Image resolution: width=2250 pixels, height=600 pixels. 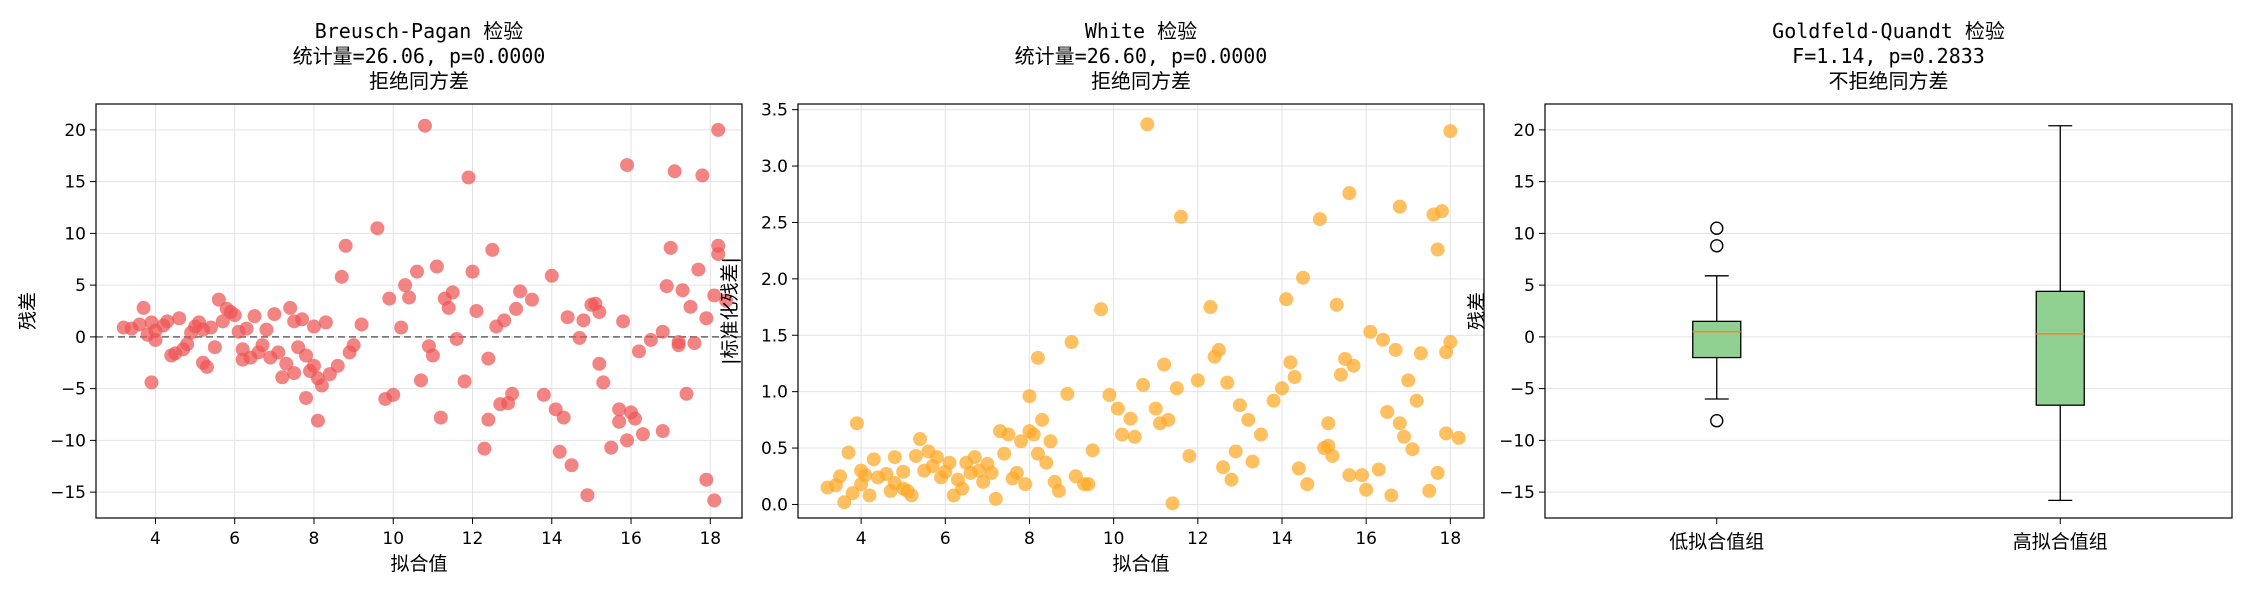 I want to click on chart-title-line: 拒绝同方差, so click(x=419, y=81).